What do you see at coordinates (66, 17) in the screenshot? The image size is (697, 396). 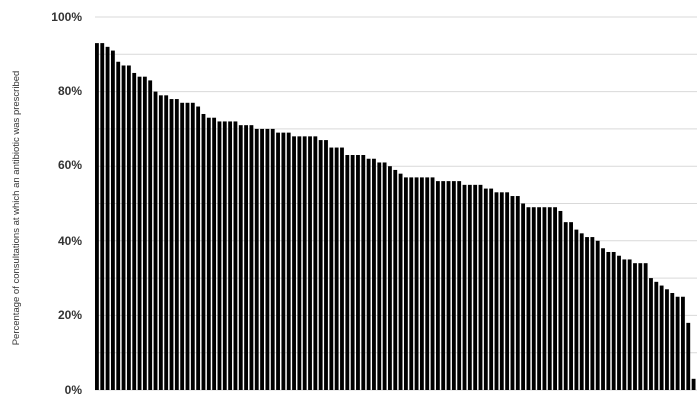 I see `y-tick-label-100: 100%` at bounding box center [66, 17].